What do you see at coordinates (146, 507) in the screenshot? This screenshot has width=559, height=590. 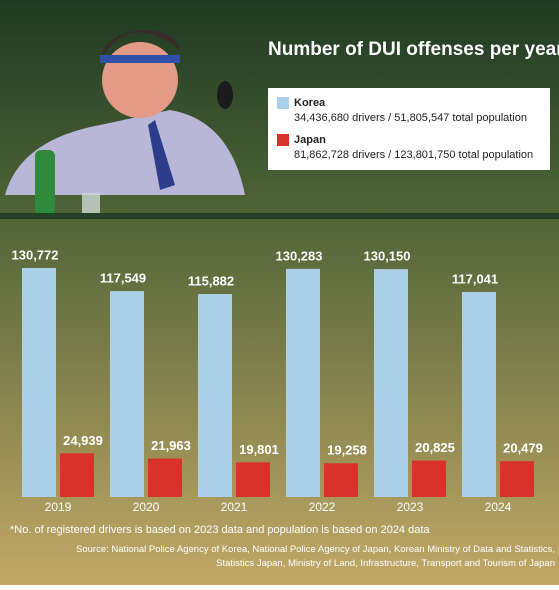 I see `x-tick-label: 2020` at bounding box center [146, 507].